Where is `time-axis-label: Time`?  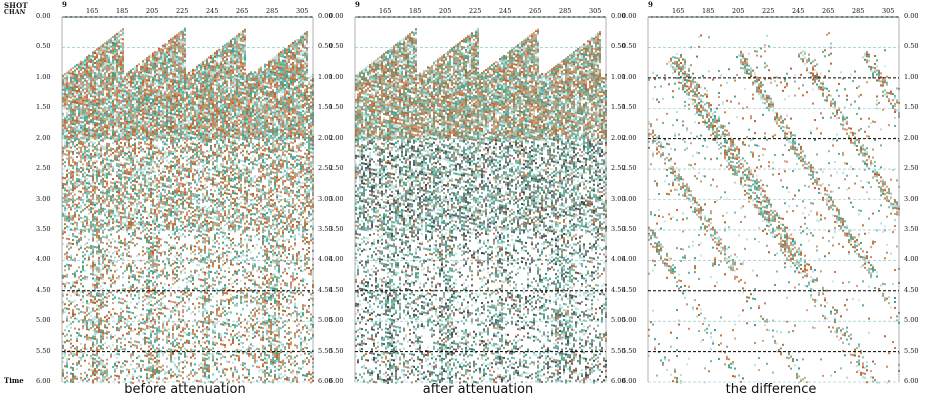
time-axis-label: Time is located at coordinates (14, 380).